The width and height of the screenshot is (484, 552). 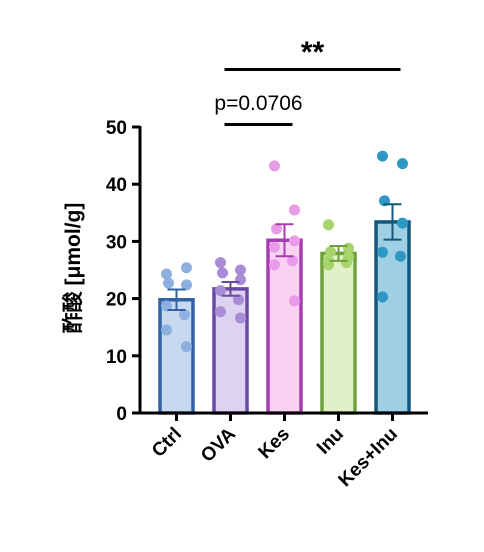 I want to click on bar-inu, so click(x=338, y=333).